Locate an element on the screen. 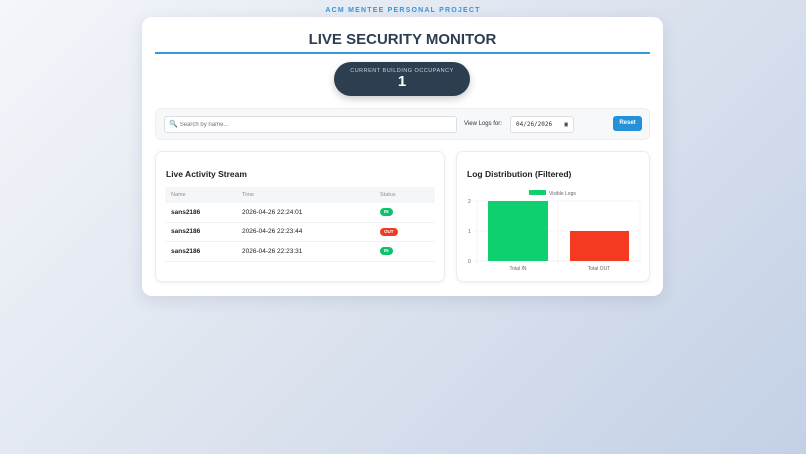 The width and height of the screenshot is (806, 454). row-time: 2026-04-26 22:23:44 is located at coordinates (272, 232).